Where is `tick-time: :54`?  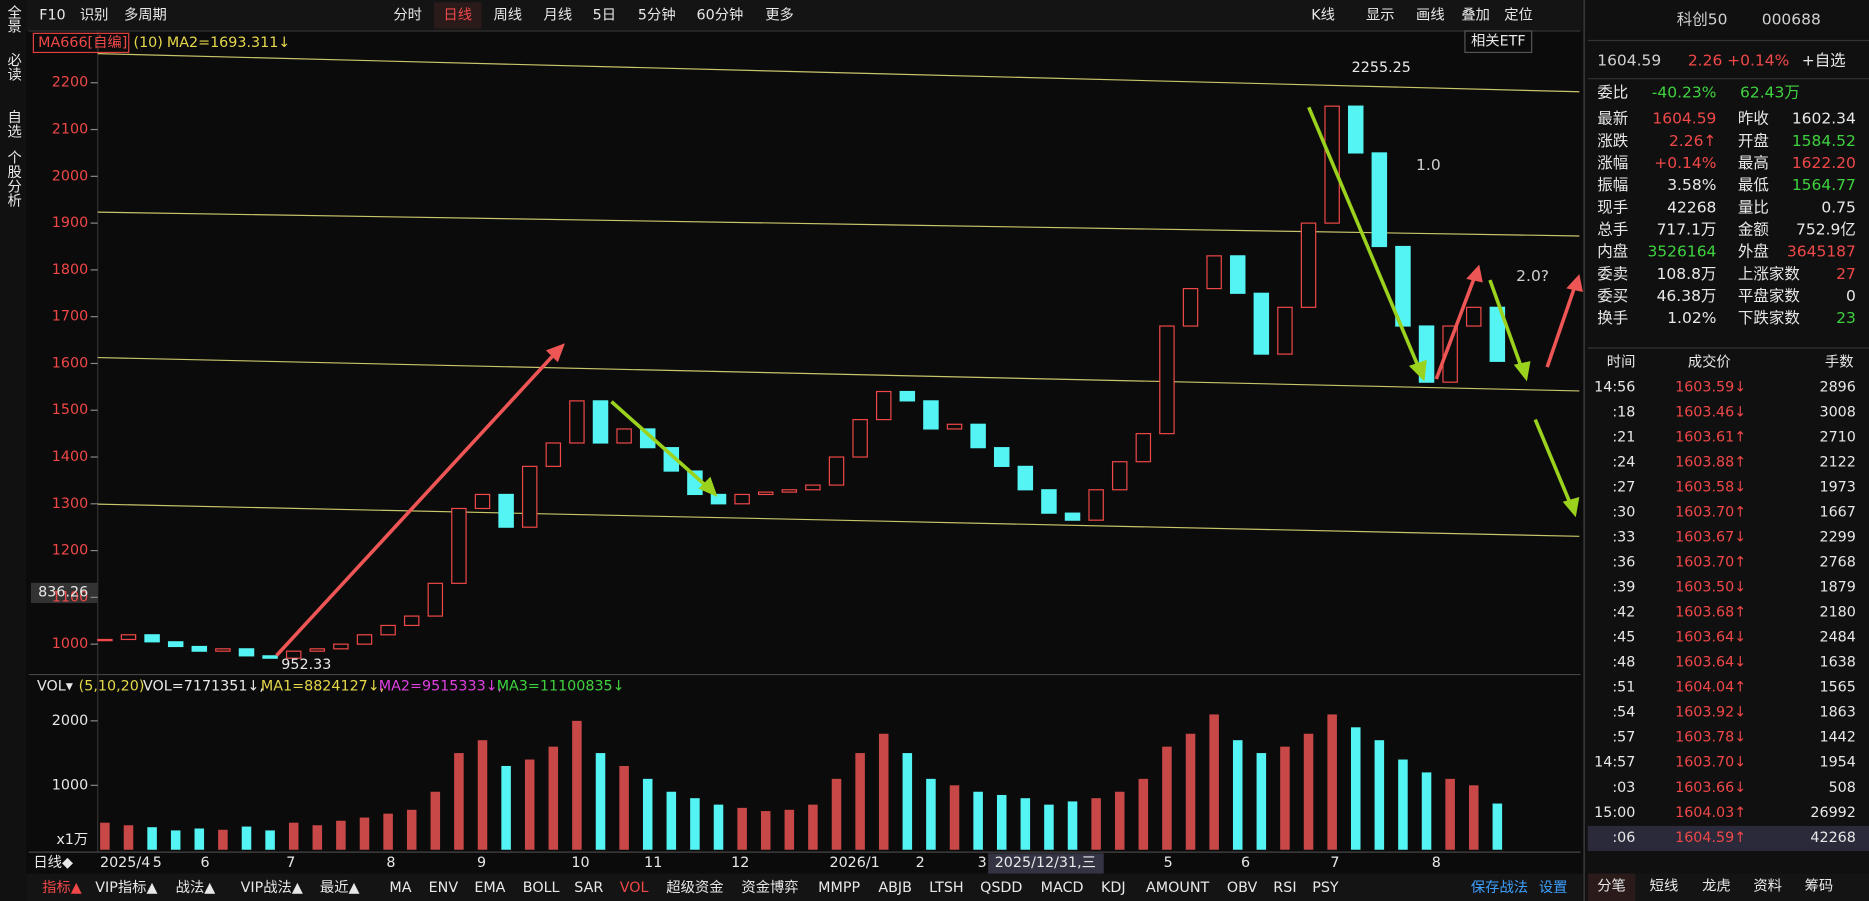
tick-time: :54 is located at coordinates (1623, 713).